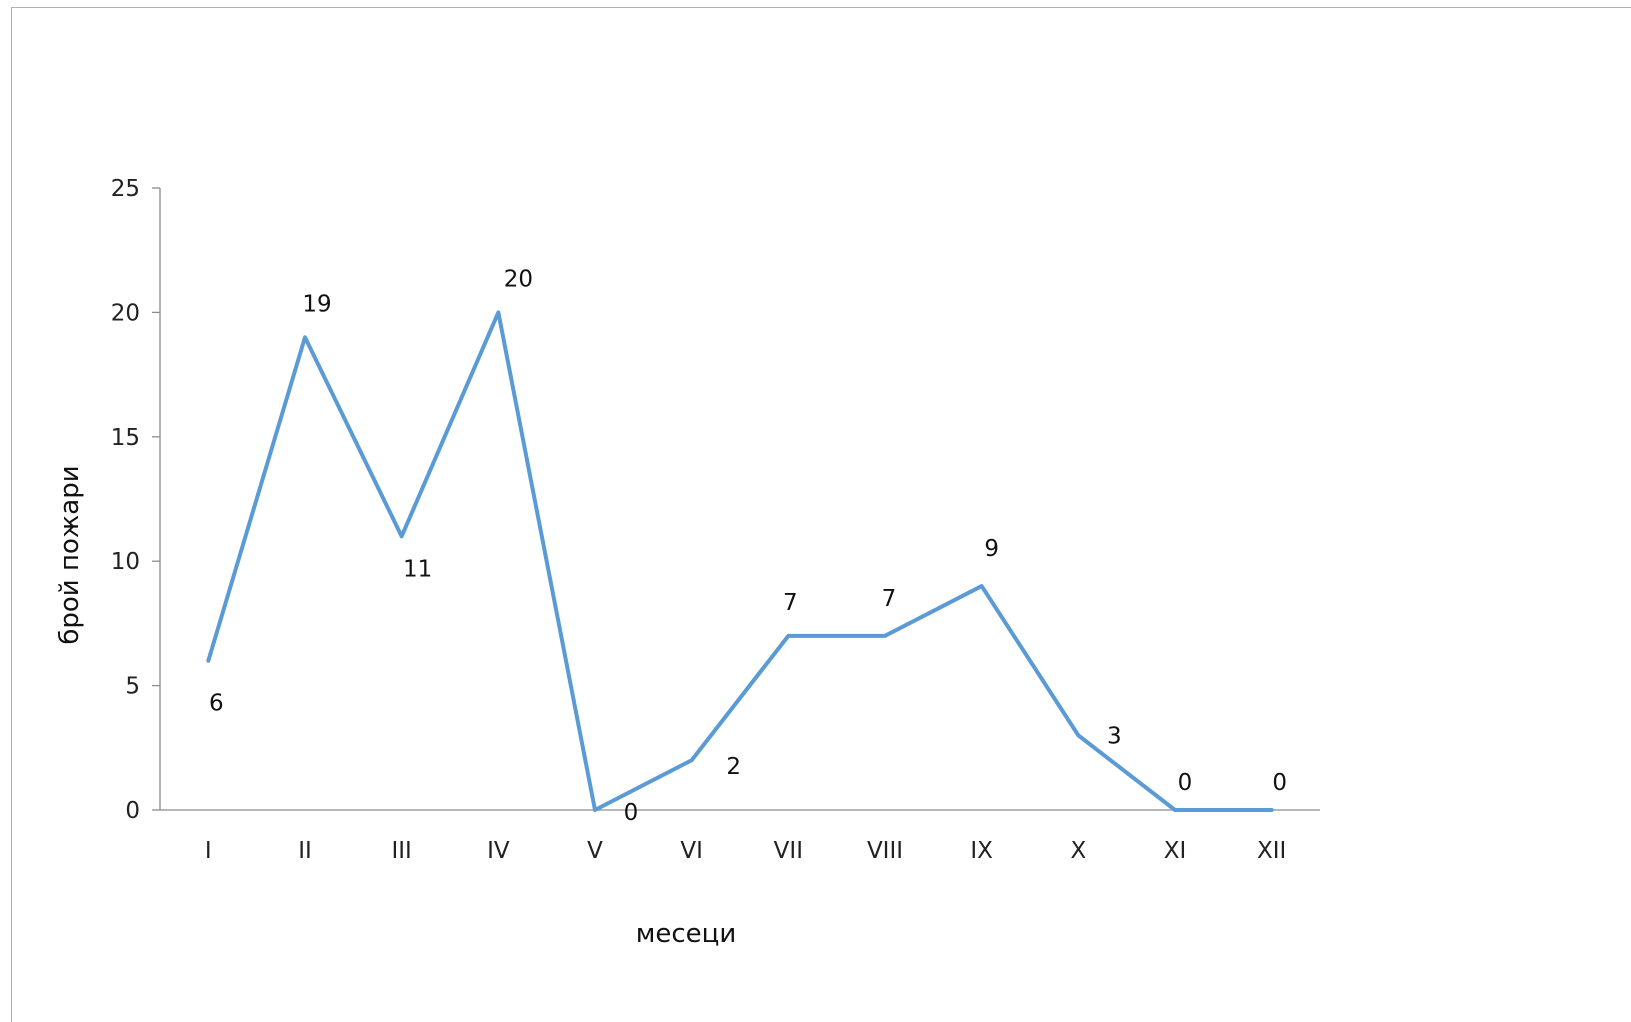 This screenshot has width=1631, height=1022. What do you see at coordinates (316, 304) in the screenshot?
I see `data-label: 19` at bounding box center [316, 304].